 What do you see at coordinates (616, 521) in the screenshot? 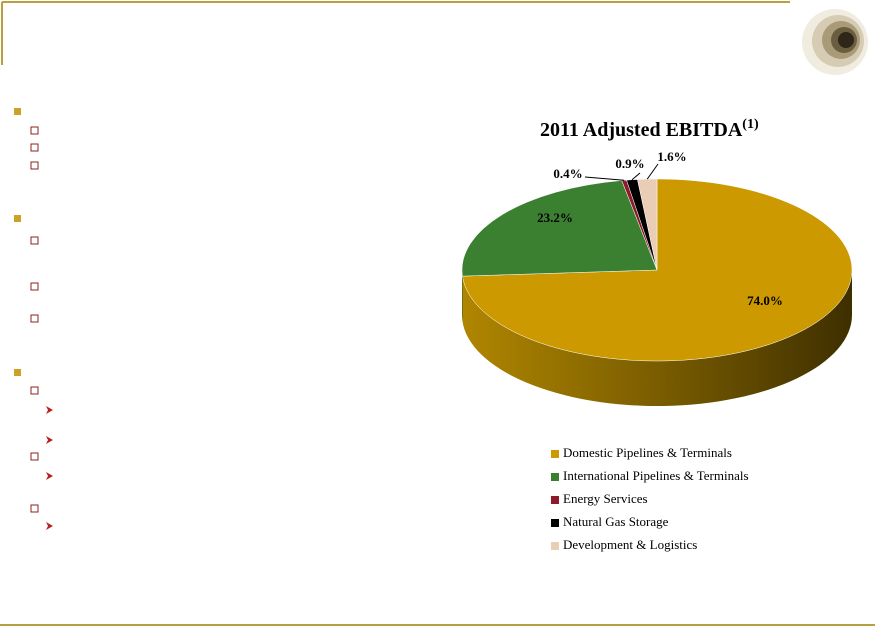
I see `legend-label: Natural Gas Storage` at bounding box center [616, 521].